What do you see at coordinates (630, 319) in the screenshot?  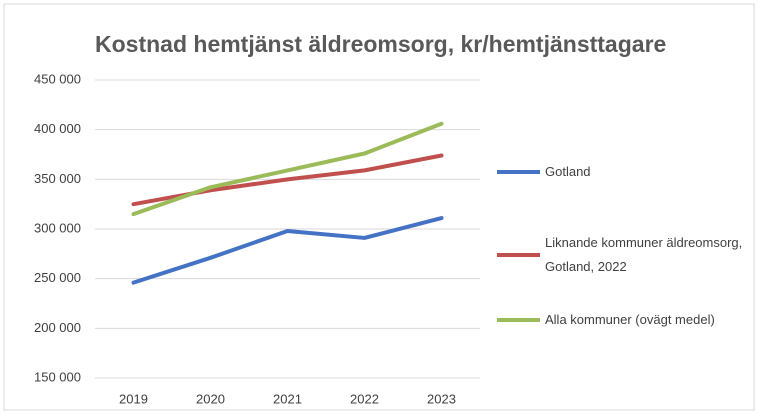 I see `legend-label: Alla kommuner (ovägt medel)` at bounding box center [630, 319].